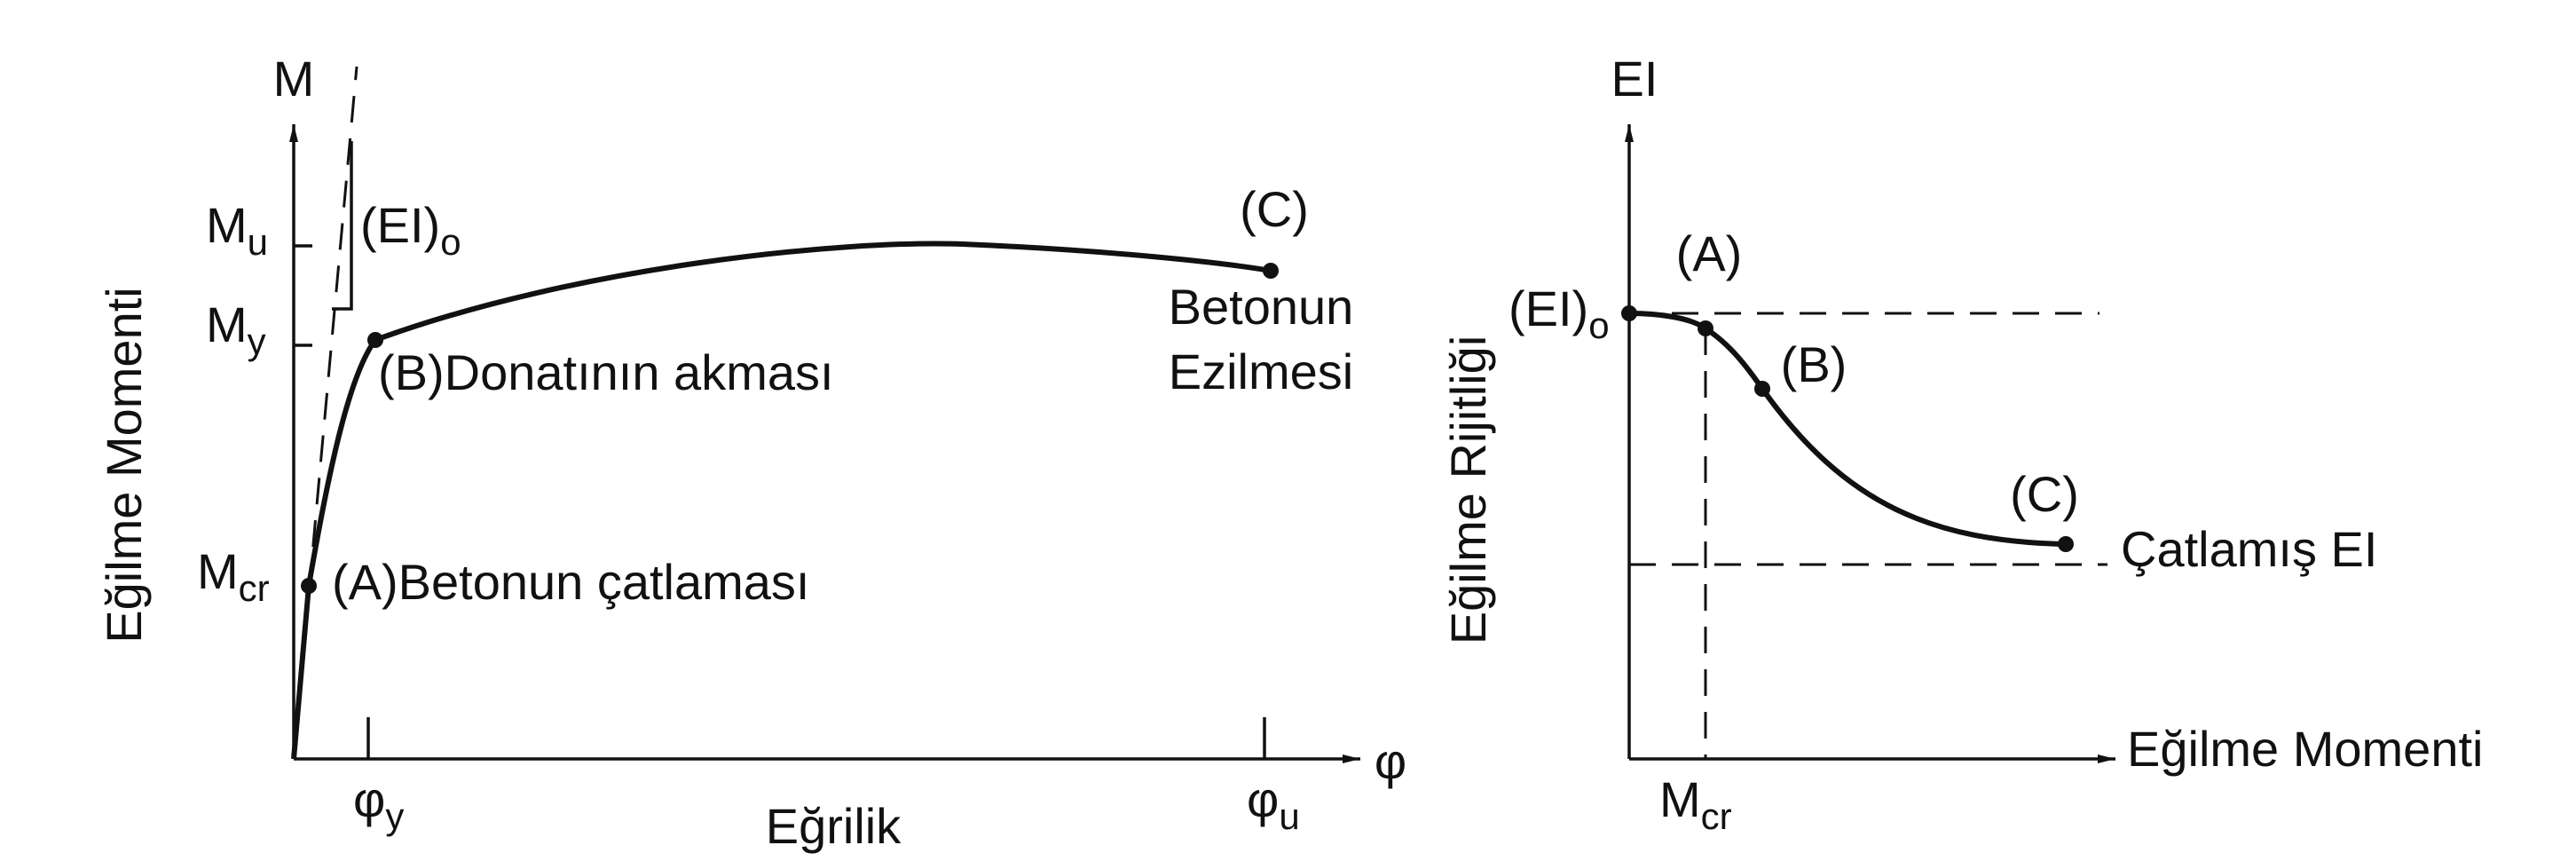 This screenshot has width=2576, height=861. What do you see at coordinates (1847, 429) in the screenshot?
I see `stiffness-curve` at bounding box center [1847, 429].